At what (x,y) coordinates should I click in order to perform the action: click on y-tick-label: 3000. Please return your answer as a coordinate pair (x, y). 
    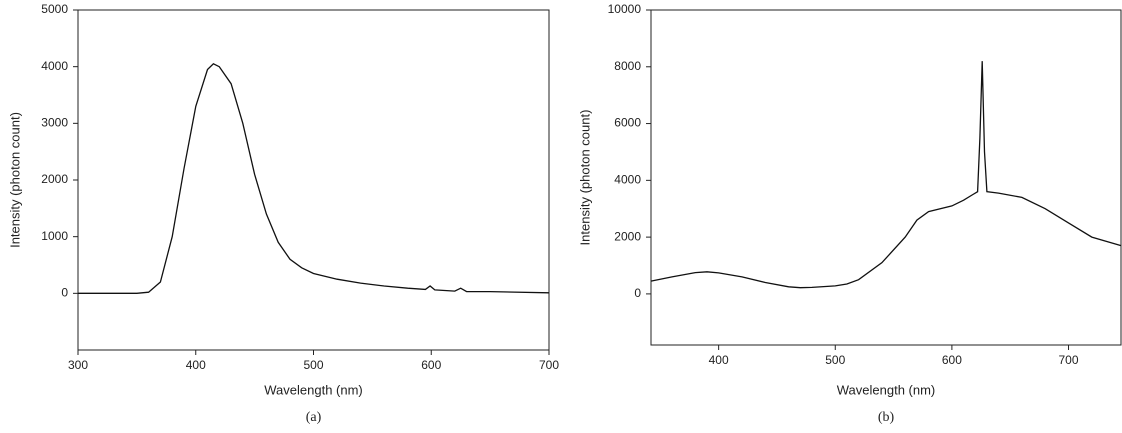
    Looking at the image, I should click on (54, 123).